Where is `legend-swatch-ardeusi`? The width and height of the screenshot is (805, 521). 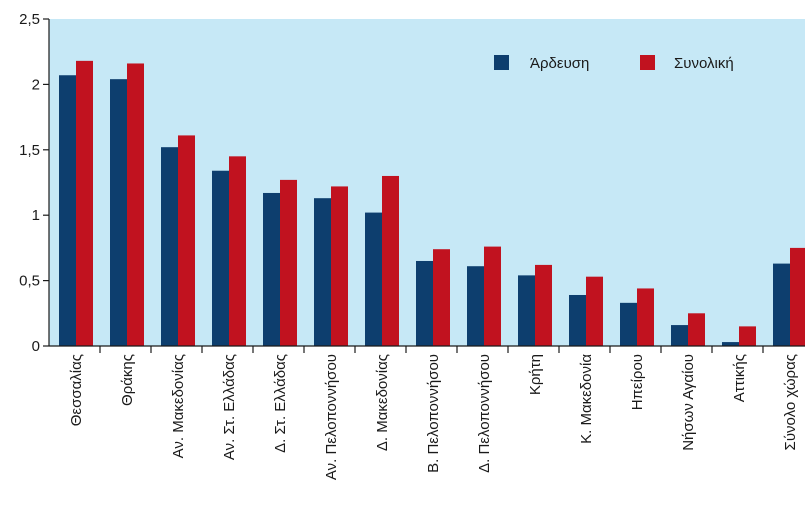
legend-swatch-ardeusi is located at coordinates (501, 62).